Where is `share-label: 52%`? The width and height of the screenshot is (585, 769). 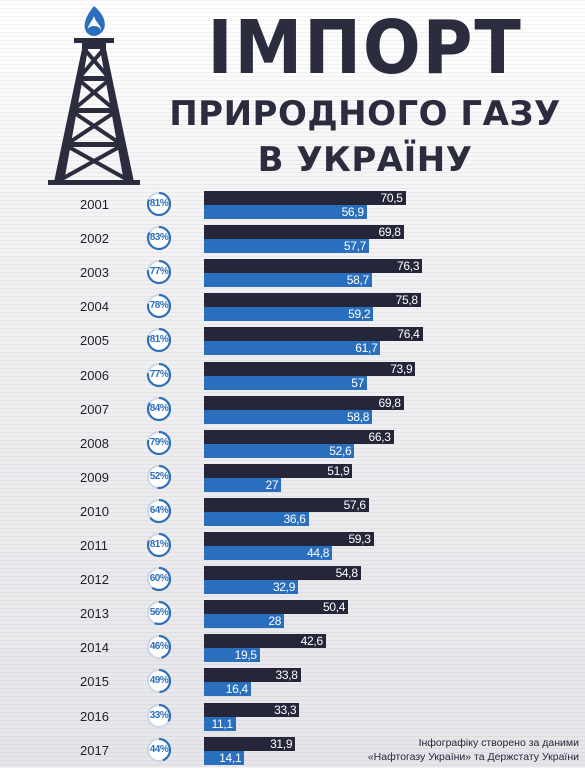
share-label: 52% is located at coordinates (159, 476).